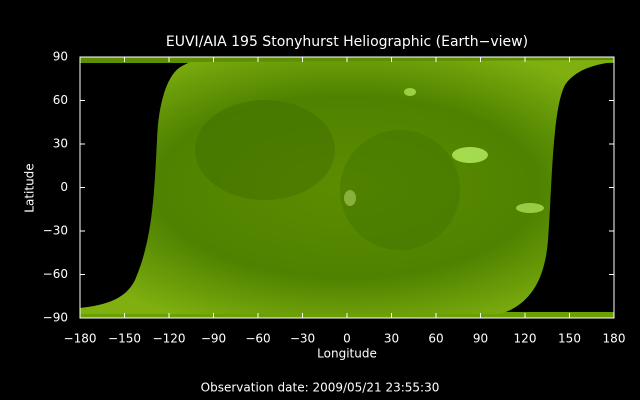  What do you see at coordinates (435, 339) in the screenshot?
I see `x-tick-label: 60` at bounding box center [435, 339].